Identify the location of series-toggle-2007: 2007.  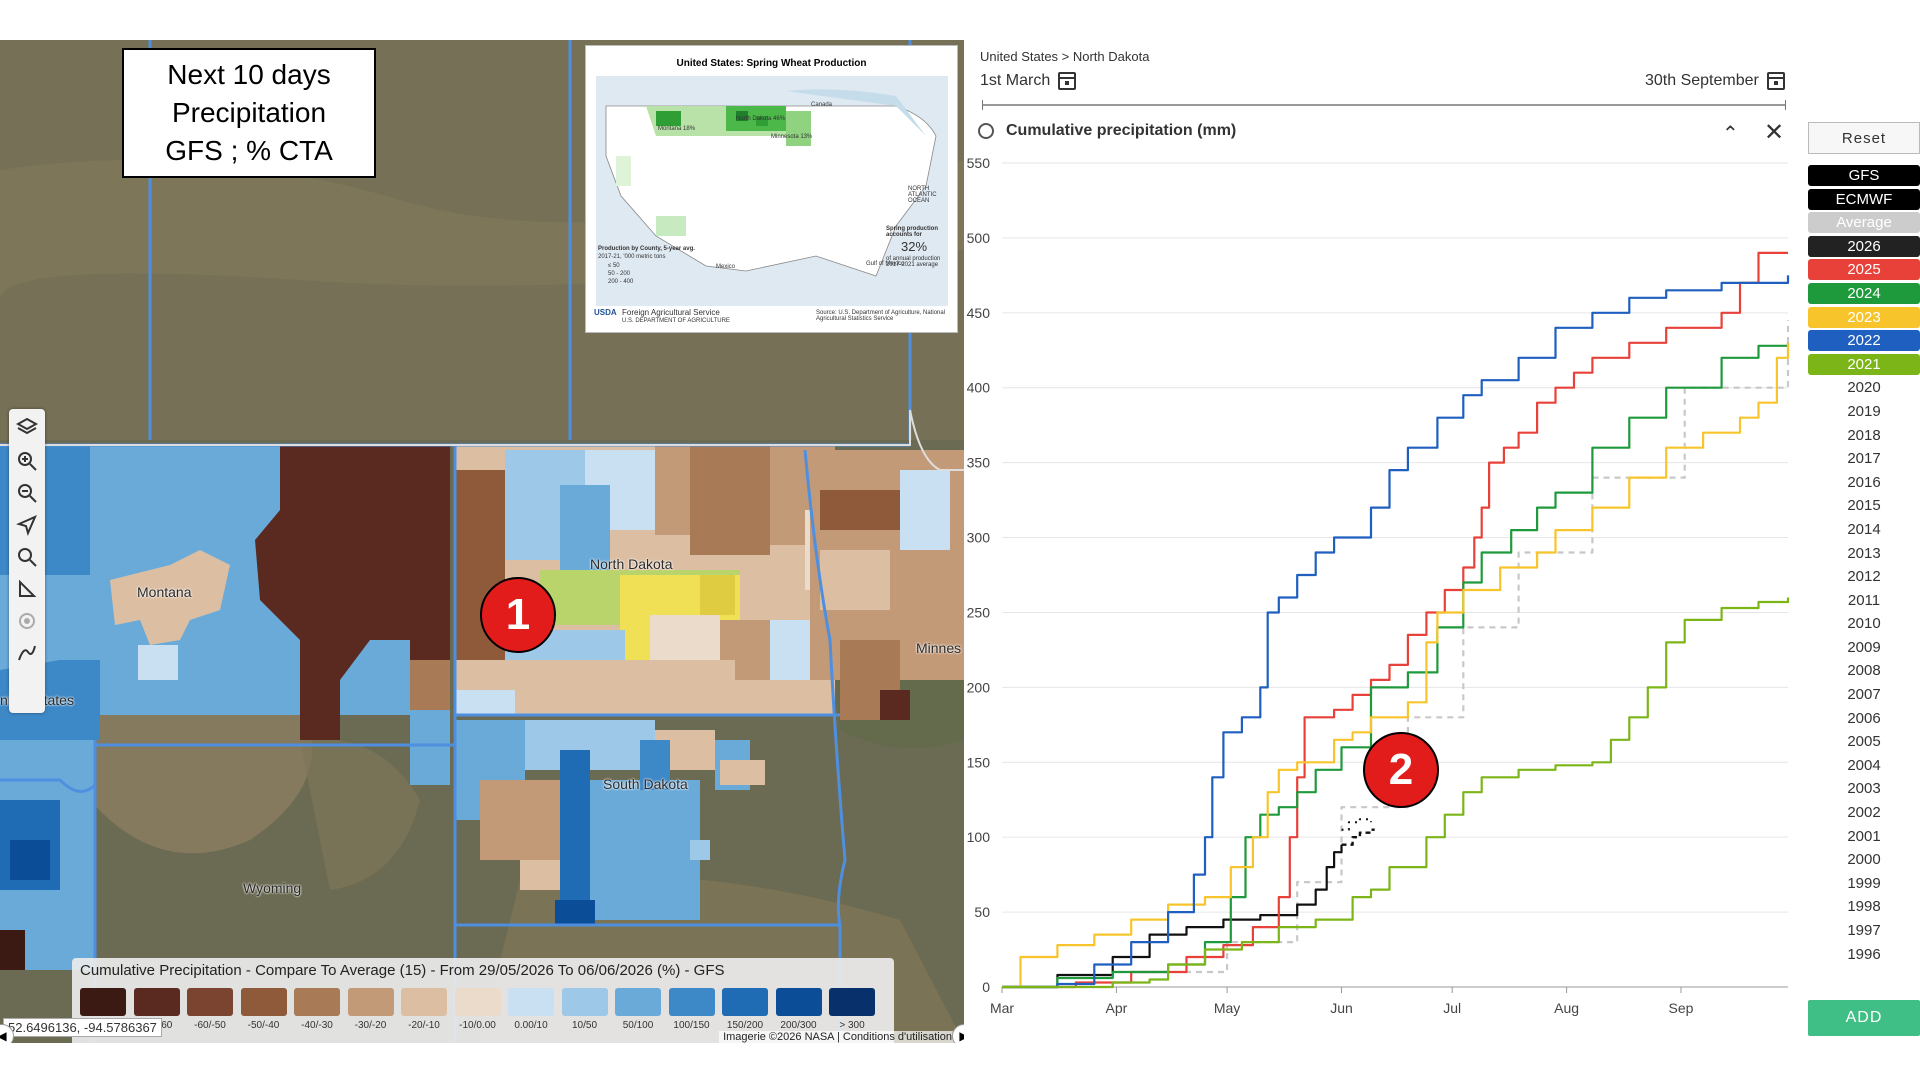
(1864, 695).